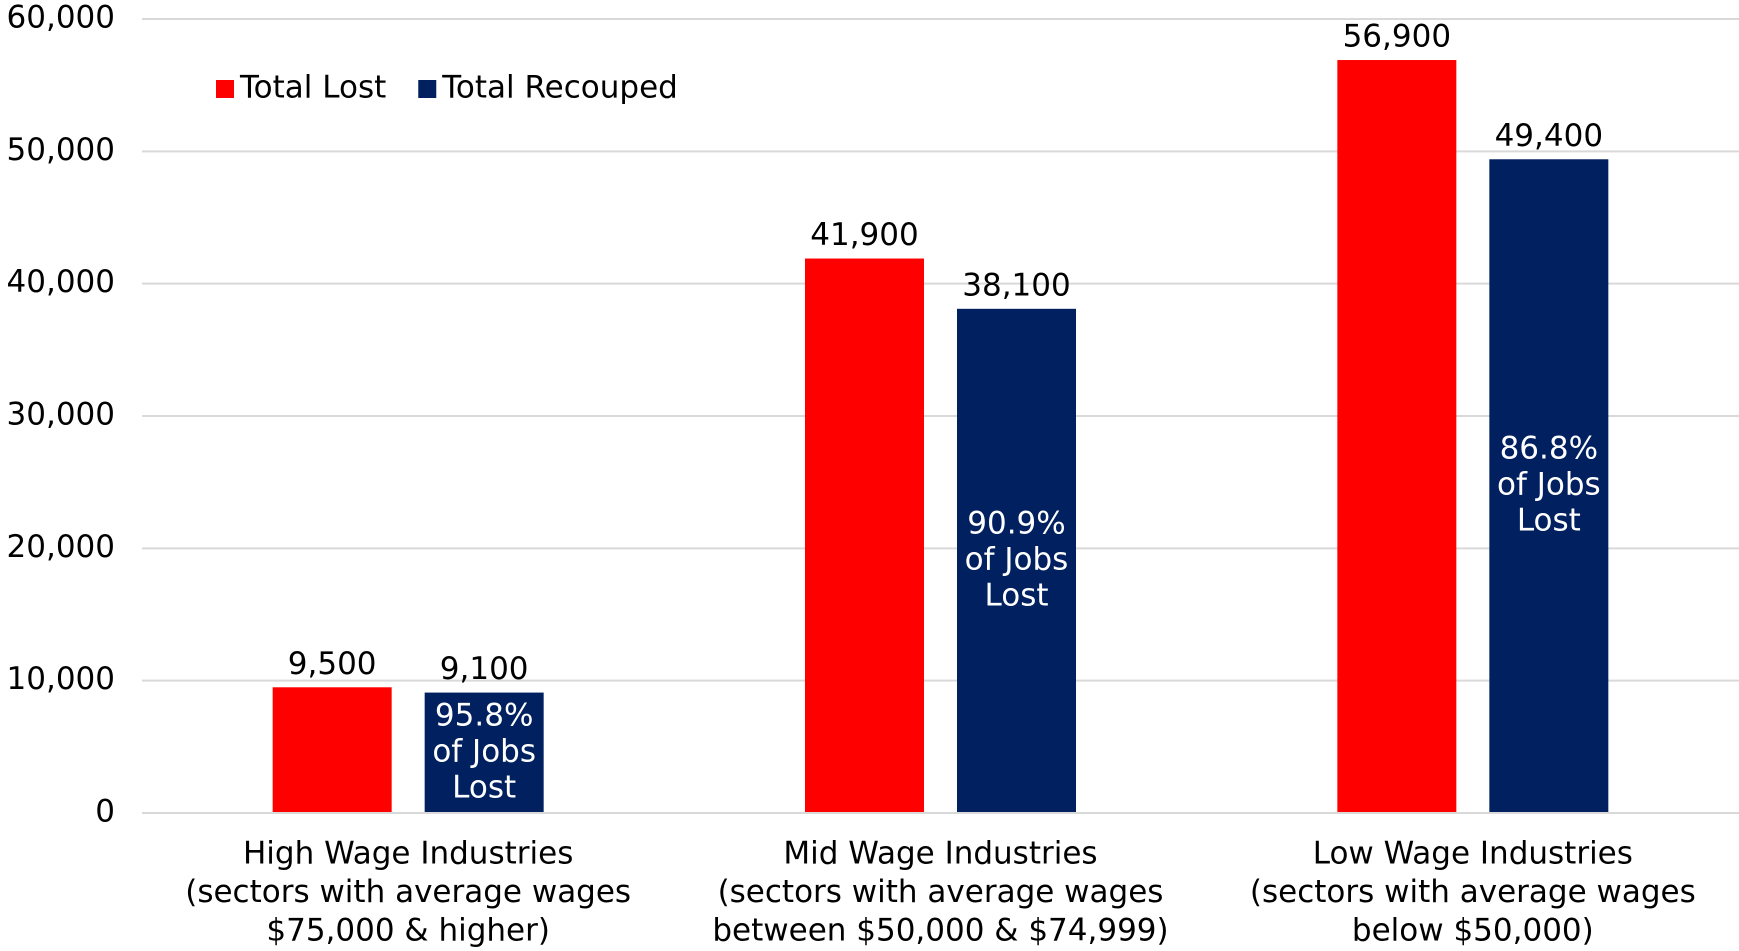  What do you see at coordinates (940, 931) in the screenshot?
I see `x-tick-label: between $50,000 & $74,999)` at bounding box center [940, 931].